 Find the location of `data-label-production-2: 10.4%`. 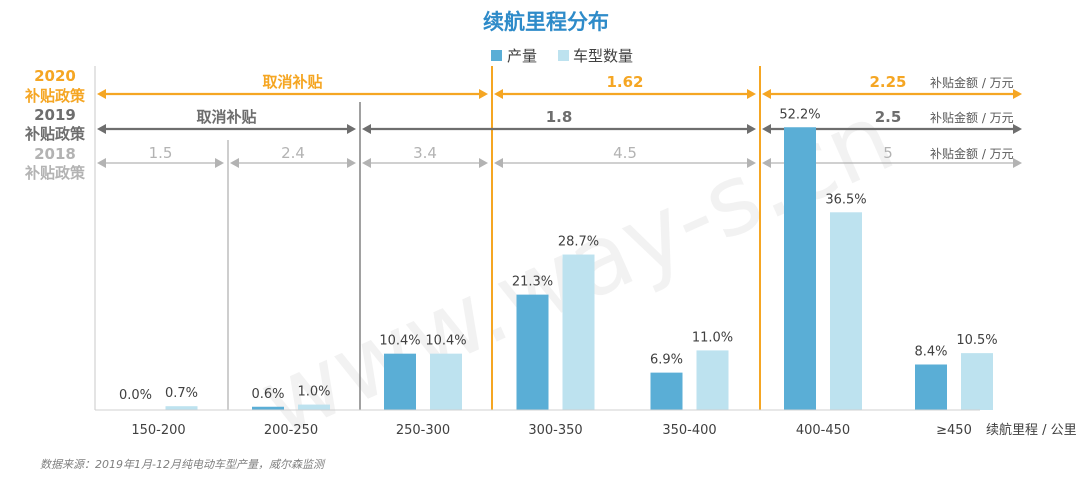

data-label-production-2: 10.4% is located at coordinates (399, 341).